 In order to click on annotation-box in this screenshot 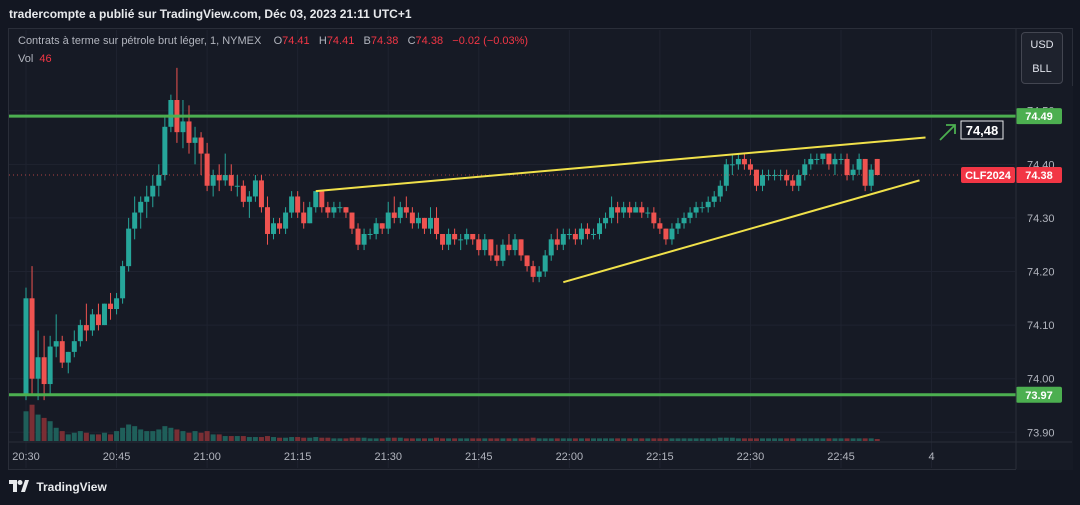, I will do `click(982, 130)`.